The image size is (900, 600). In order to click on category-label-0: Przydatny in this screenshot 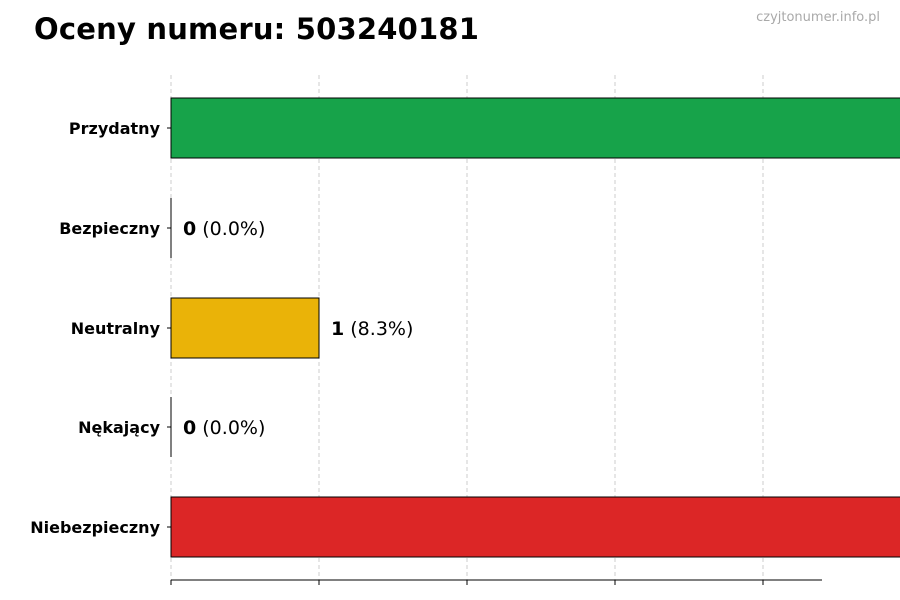, I will do `click(115, 128)`.